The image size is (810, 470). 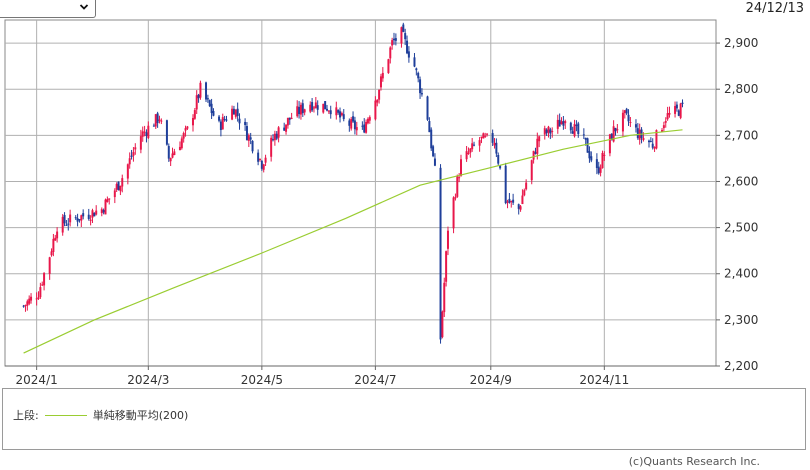 I want to click on chart-date-label: 24/12/13, so click(x=774, y=8).